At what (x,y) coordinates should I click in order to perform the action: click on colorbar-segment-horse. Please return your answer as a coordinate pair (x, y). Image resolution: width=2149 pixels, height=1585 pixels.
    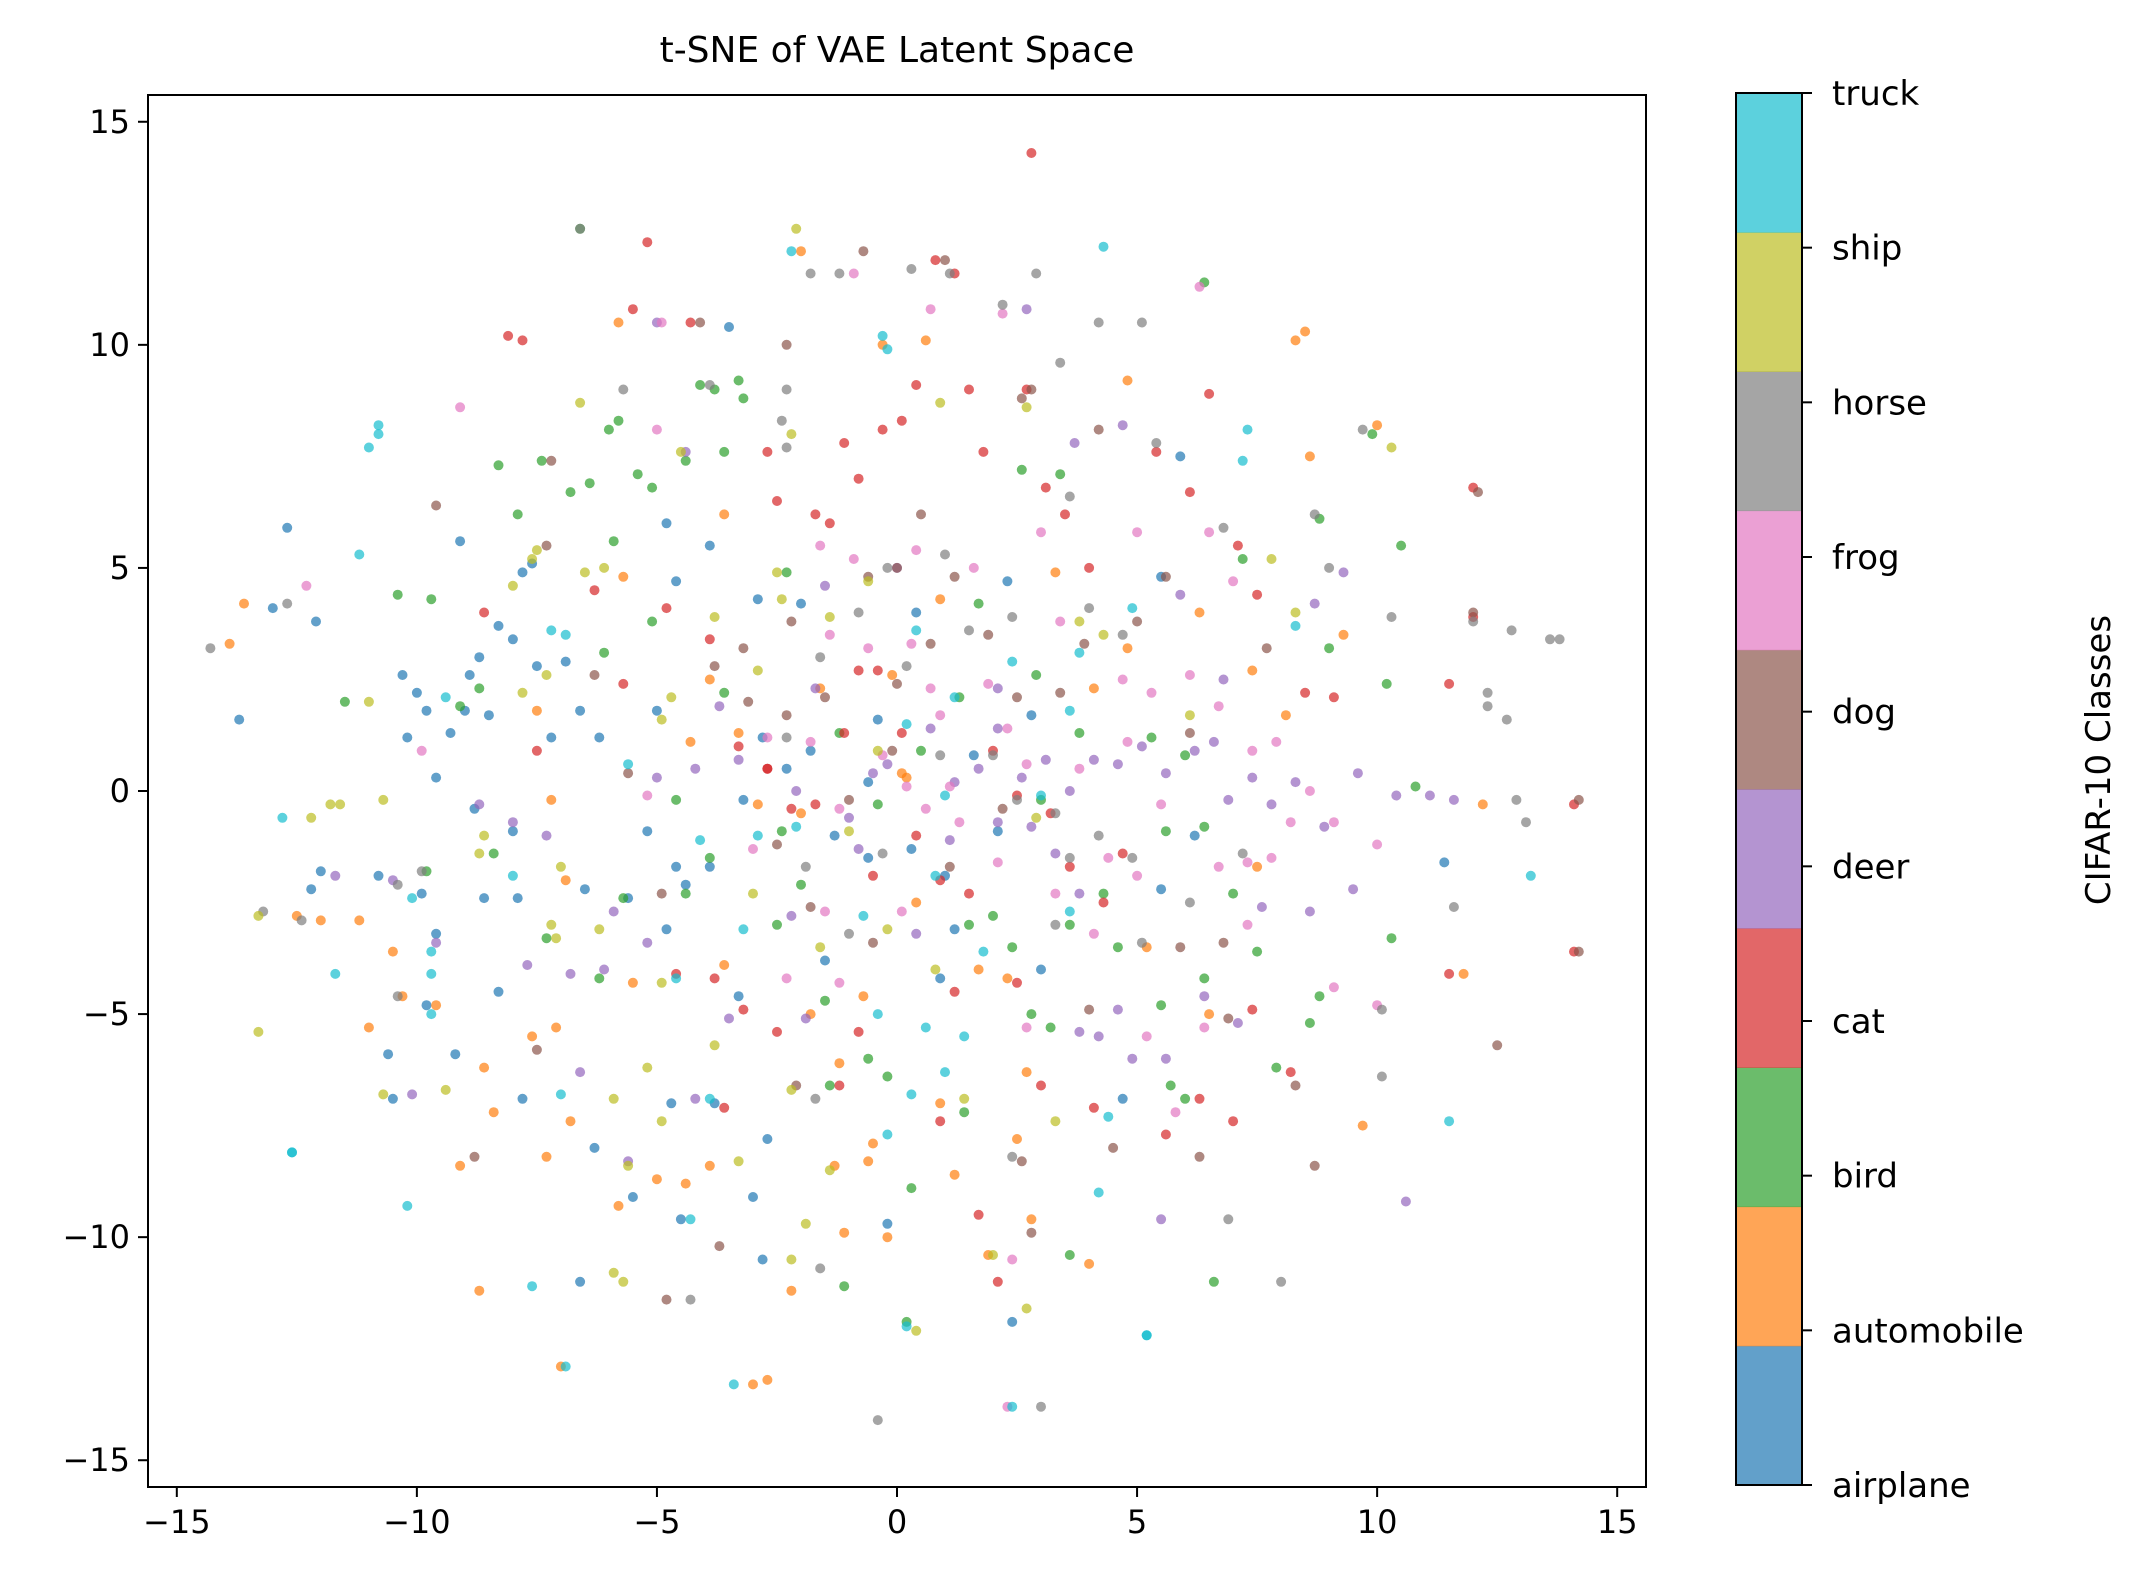
    Looking at the image, I should click on (1769, 441).